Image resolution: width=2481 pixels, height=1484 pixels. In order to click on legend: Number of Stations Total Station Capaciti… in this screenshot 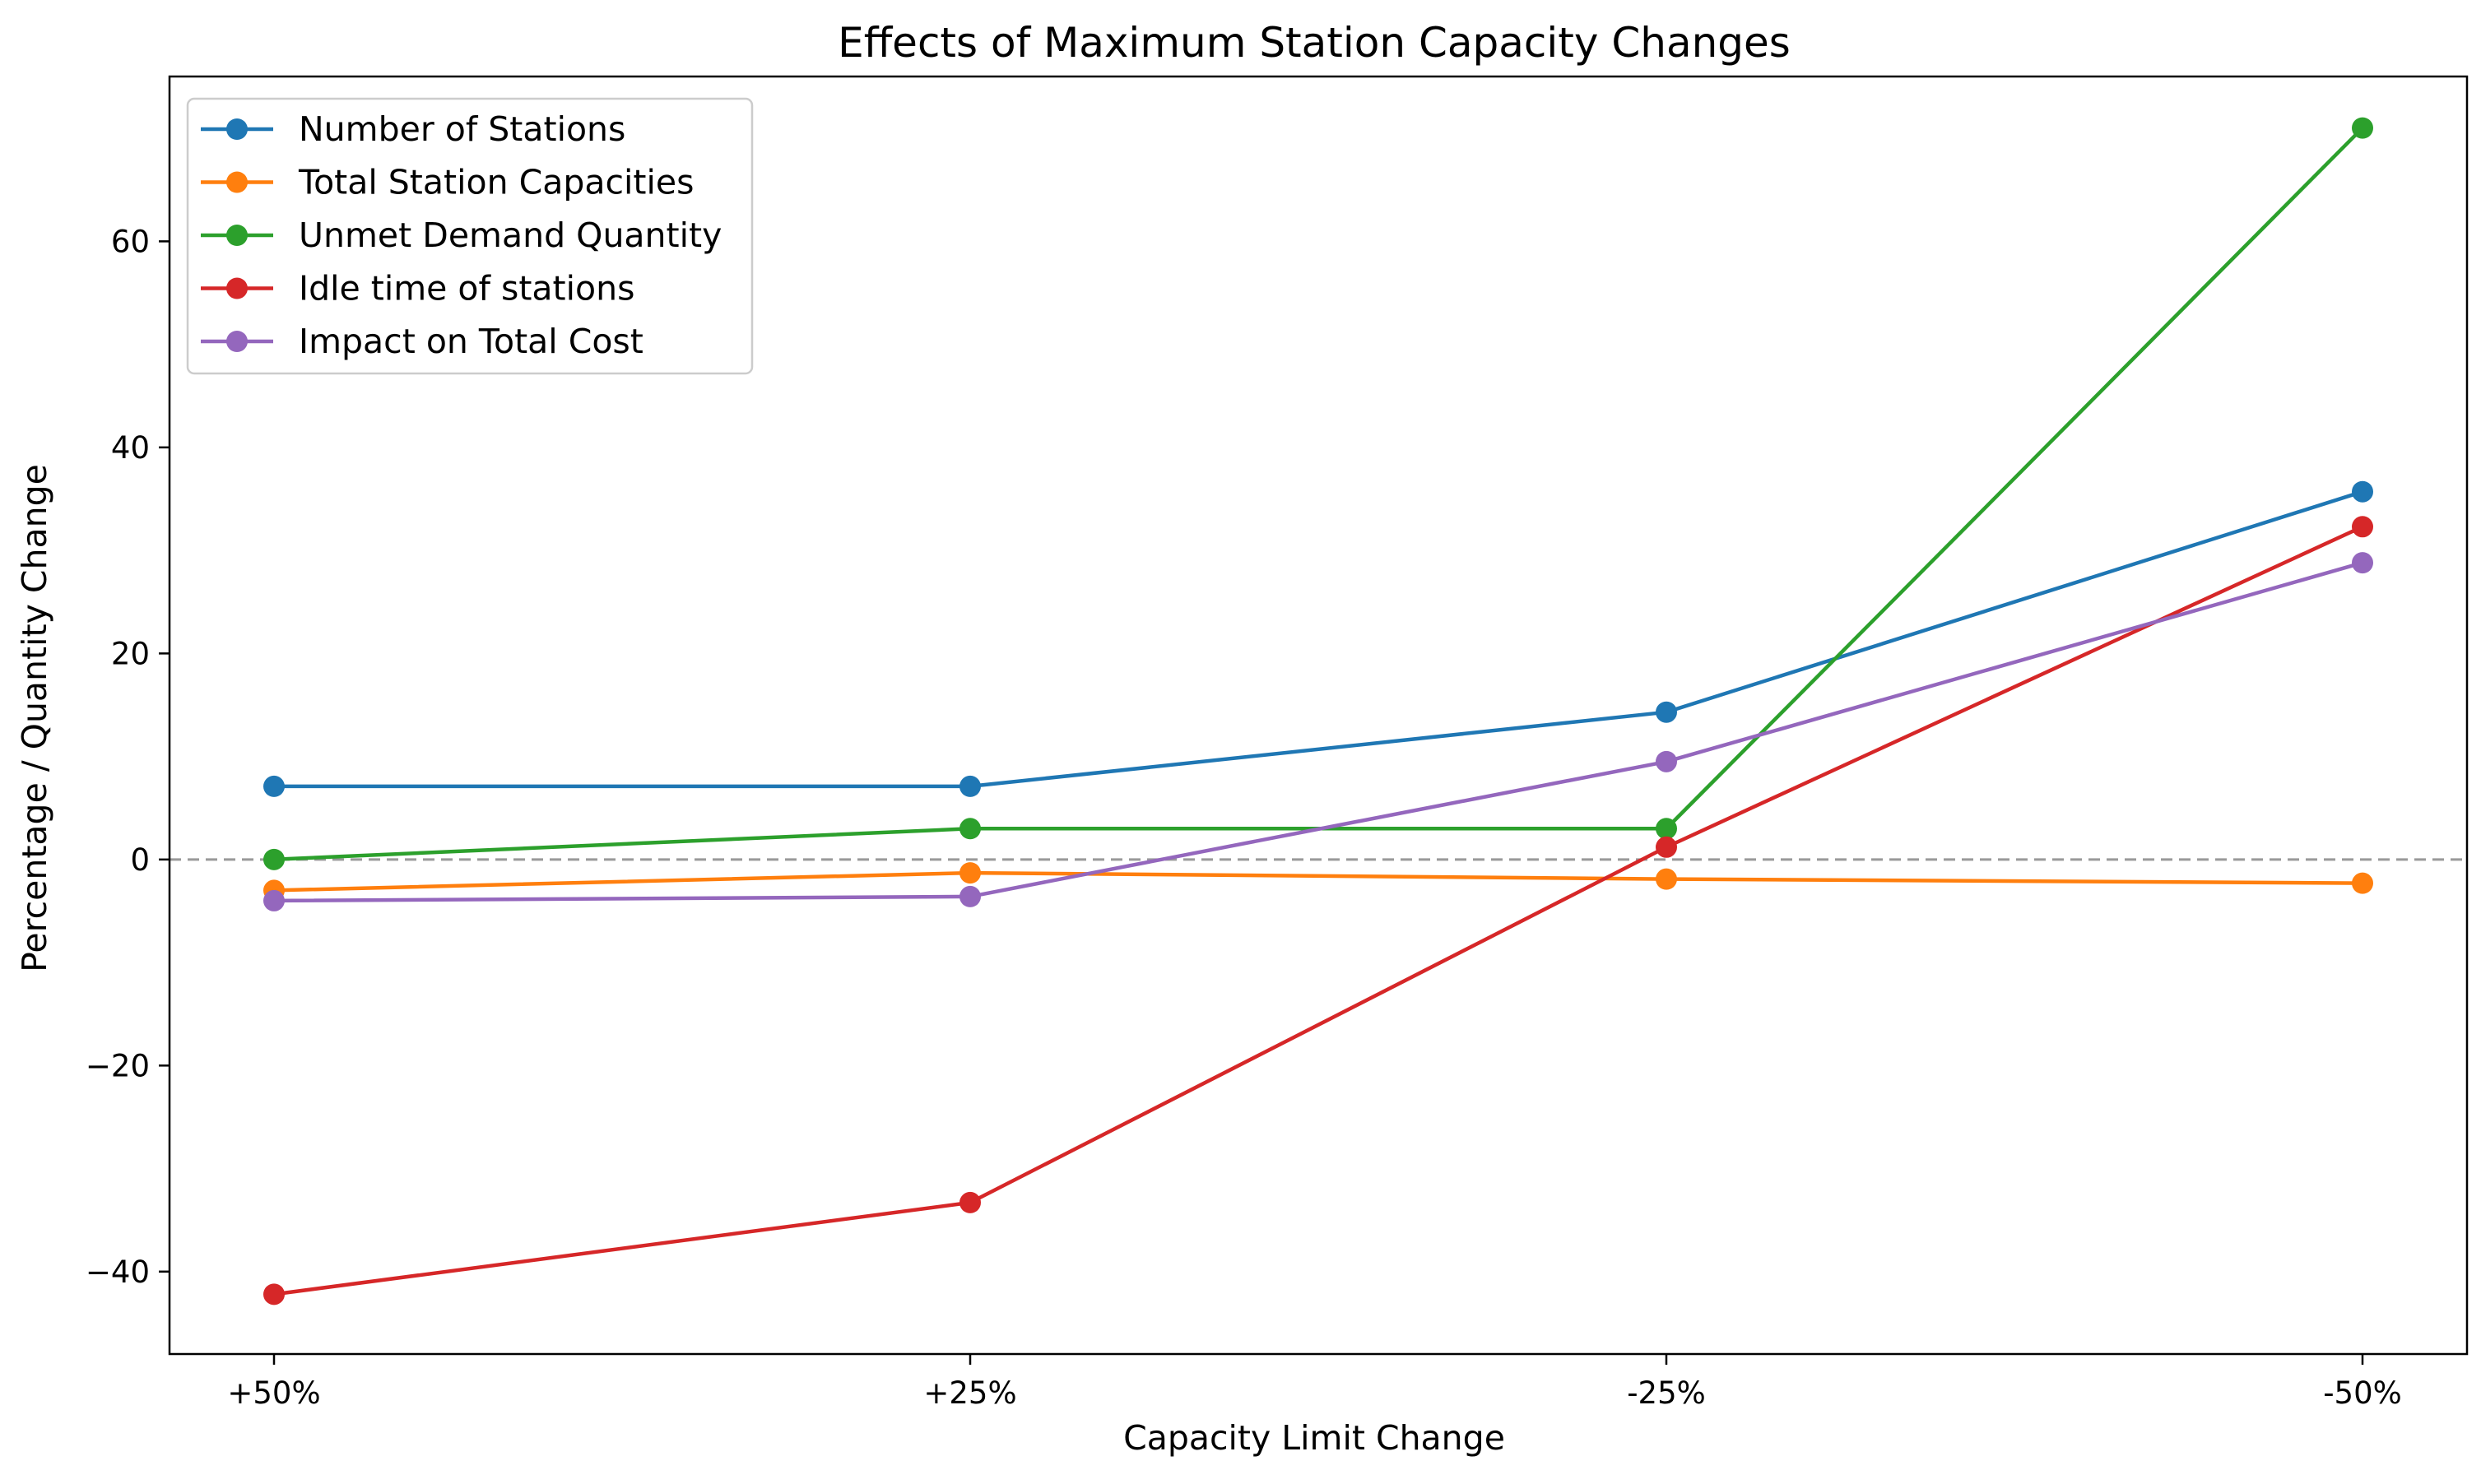, I will do `click(470, 236)`.